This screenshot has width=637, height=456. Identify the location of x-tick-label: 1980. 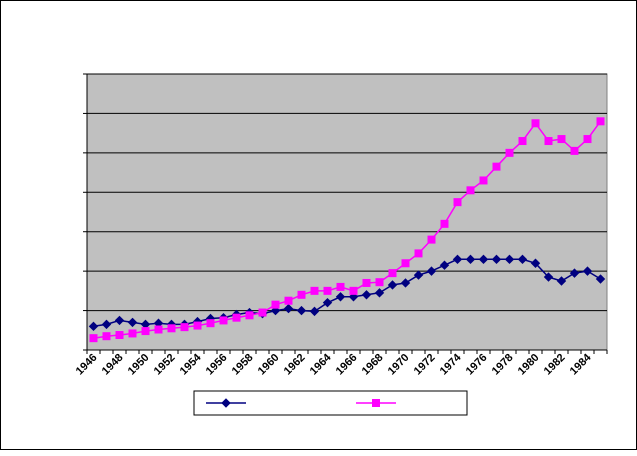
(529, 365).